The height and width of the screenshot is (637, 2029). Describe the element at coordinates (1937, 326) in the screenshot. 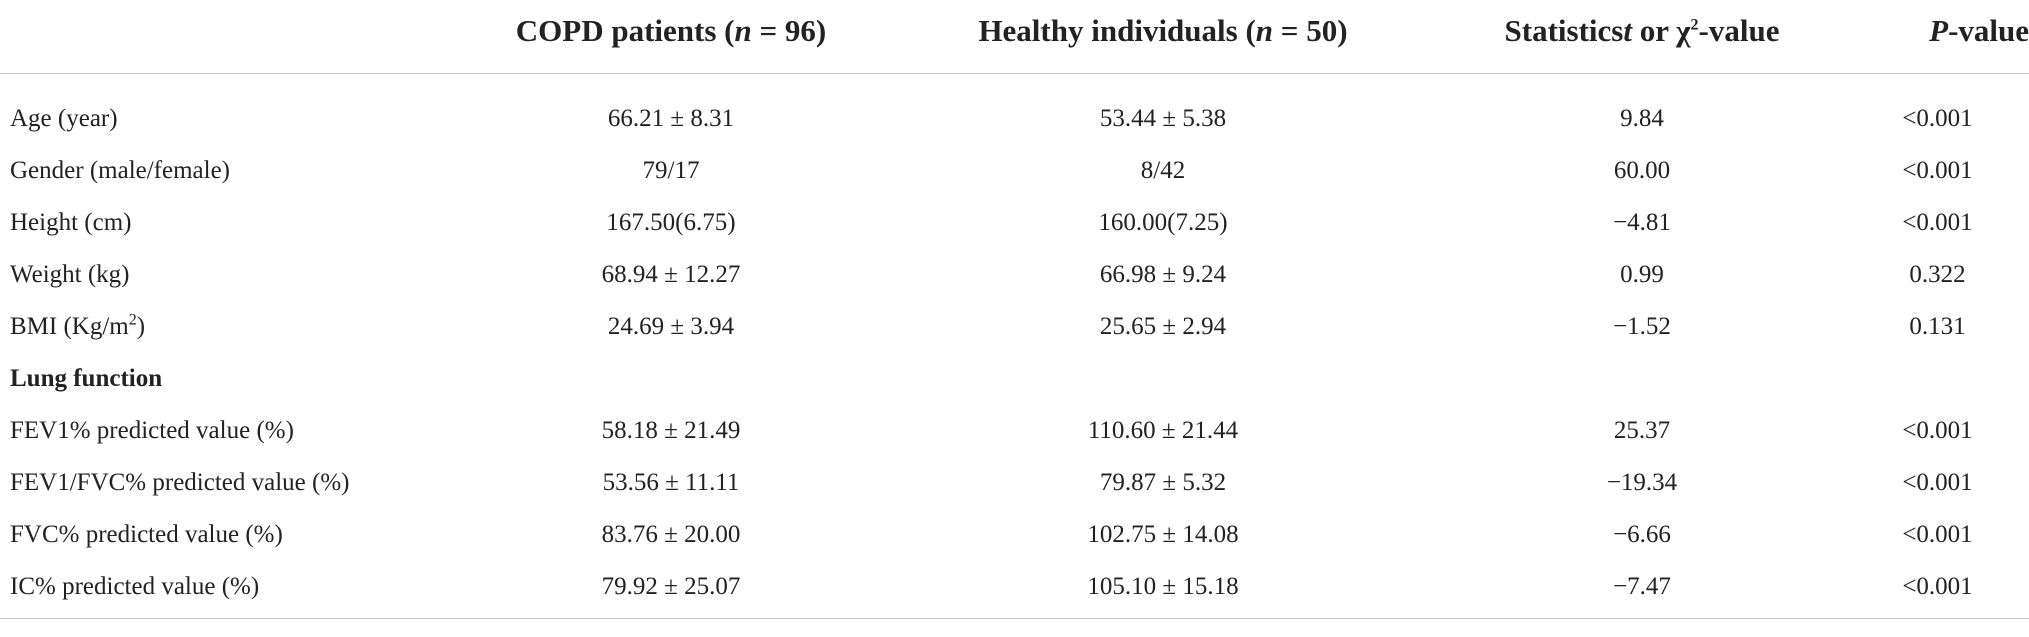

I see `p-value: 0.131` at that location.